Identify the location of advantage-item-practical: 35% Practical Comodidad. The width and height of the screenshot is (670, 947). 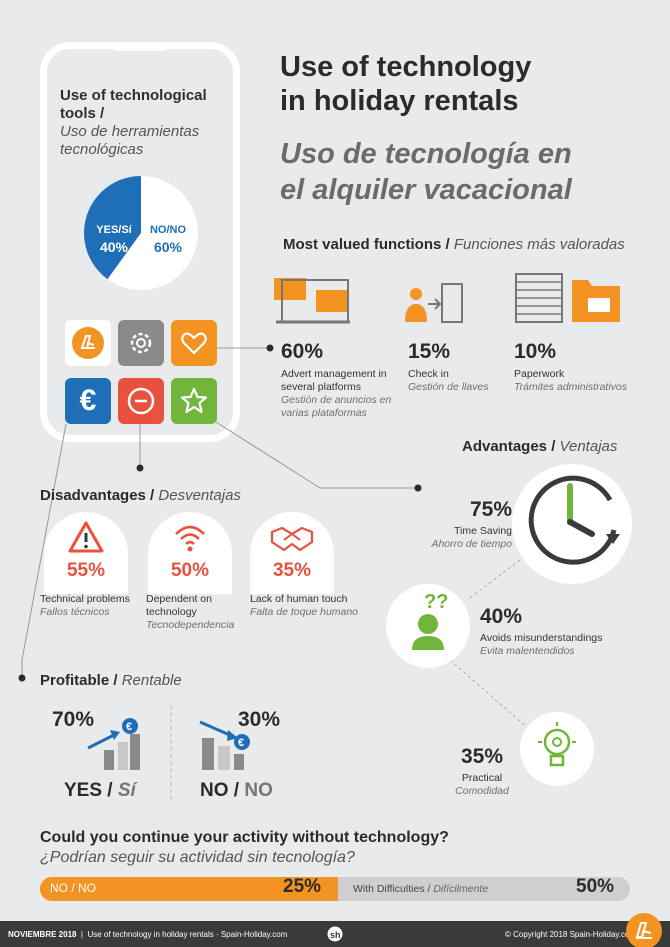
(482, 771).